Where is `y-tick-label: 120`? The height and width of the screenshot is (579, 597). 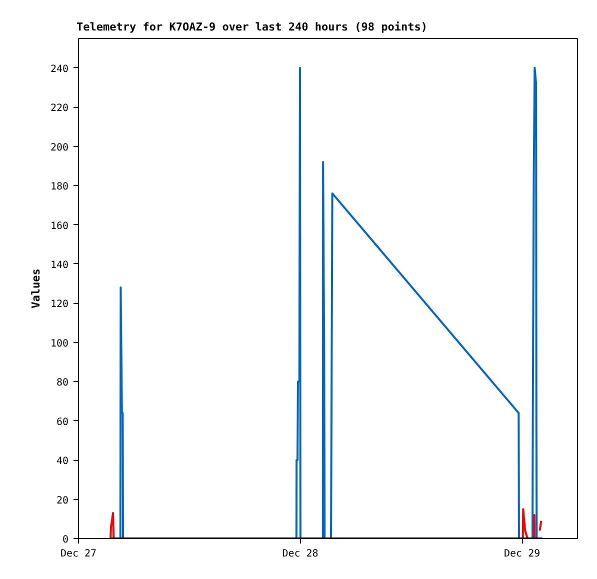
y-tick-label: 120 is located at coordinates (59, 304).